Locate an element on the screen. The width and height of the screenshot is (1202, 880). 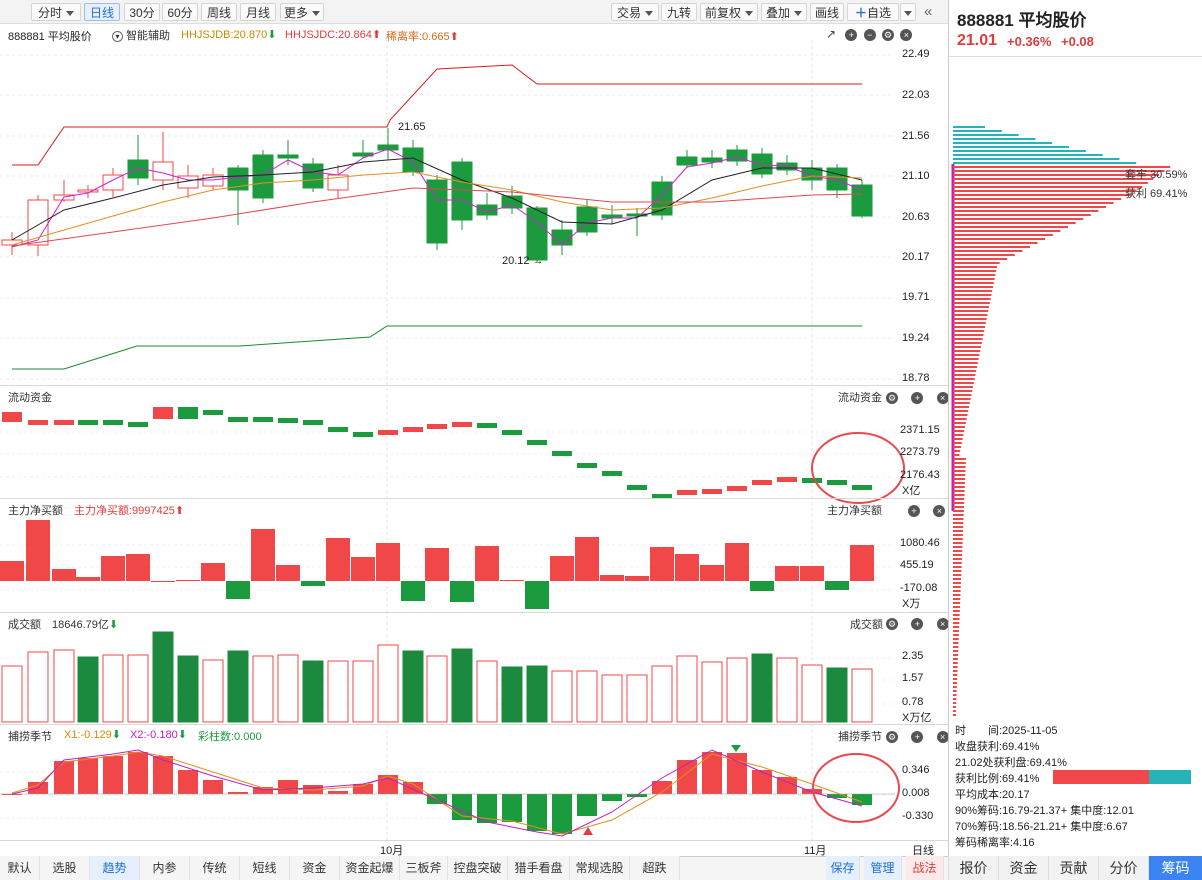
zoom-out-icon: − is located at coordinates (869, 35).